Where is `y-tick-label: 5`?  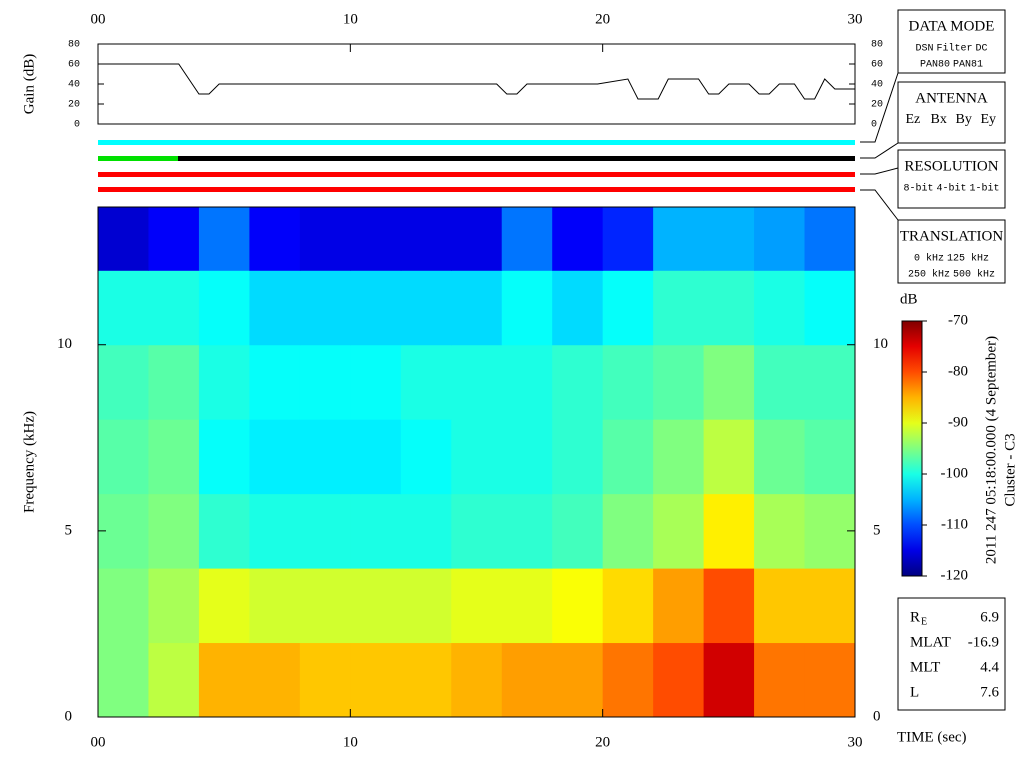 y-tick-label: 5 is located at coordinates (69, 530).